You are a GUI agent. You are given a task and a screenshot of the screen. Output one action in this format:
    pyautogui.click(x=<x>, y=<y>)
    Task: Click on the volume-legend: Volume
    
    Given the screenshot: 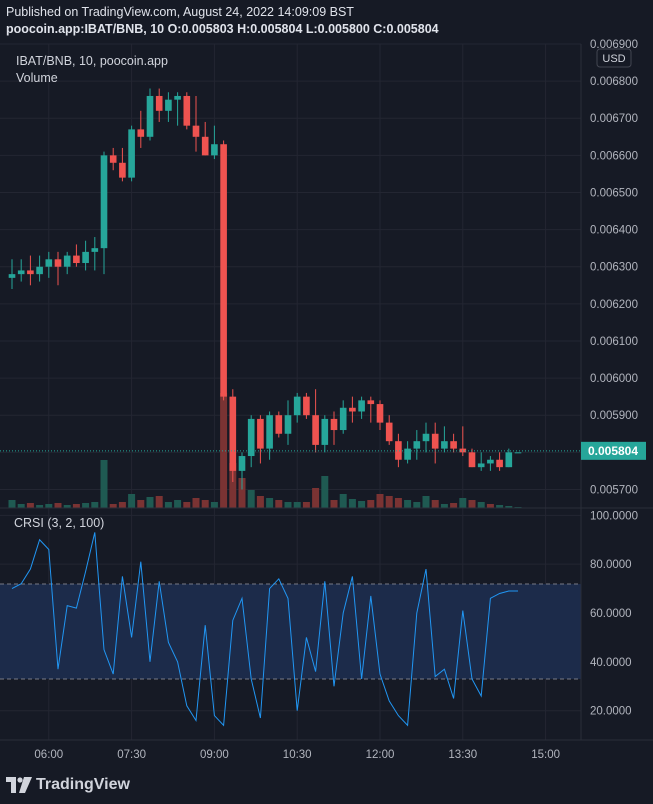 What is the action you would take?
    pyautogui.click(x=37, y=78)
    